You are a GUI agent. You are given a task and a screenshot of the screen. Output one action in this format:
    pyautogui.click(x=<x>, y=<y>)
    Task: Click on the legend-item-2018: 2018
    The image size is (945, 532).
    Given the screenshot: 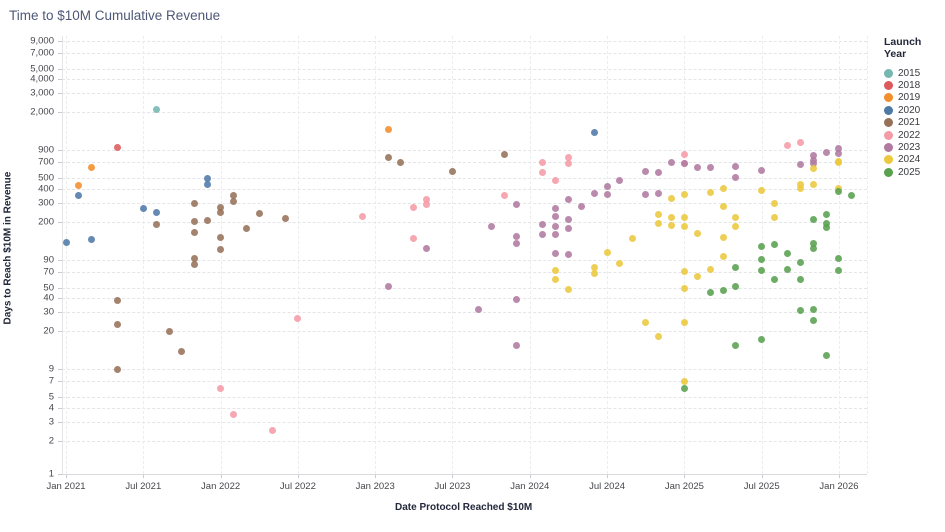 What is the action you would take?
    pyautogui.click(x=914, y=85)
    